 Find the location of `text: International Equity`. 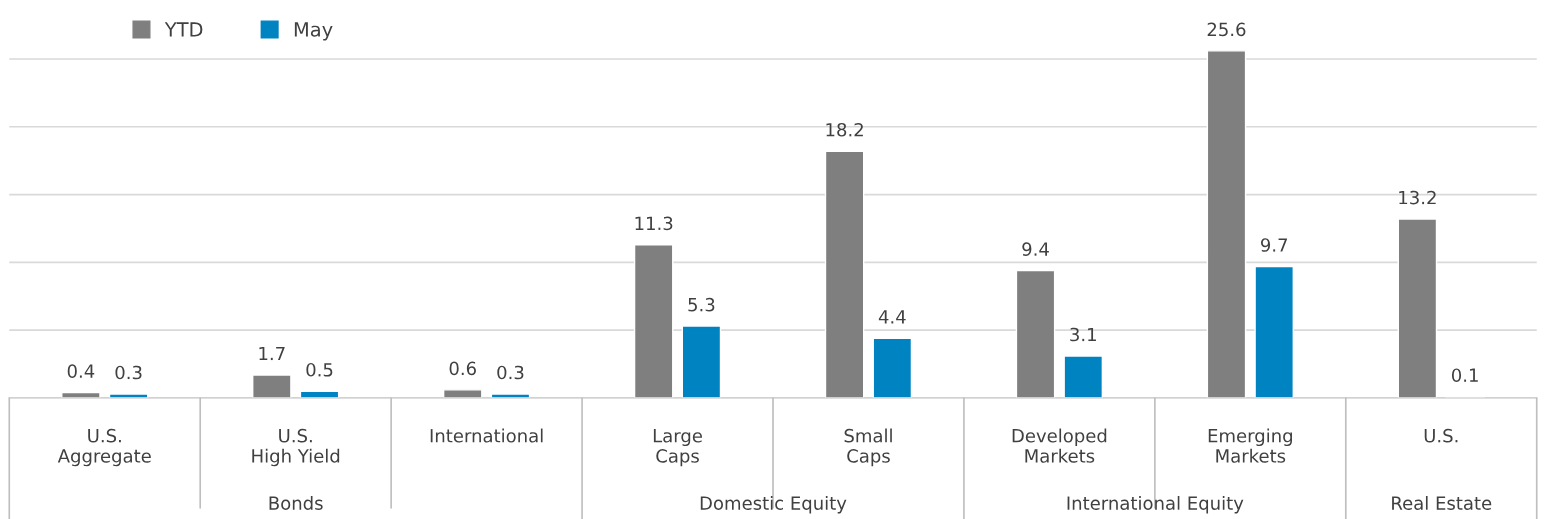

text: International Equity is located at coordinates (1155, 504).